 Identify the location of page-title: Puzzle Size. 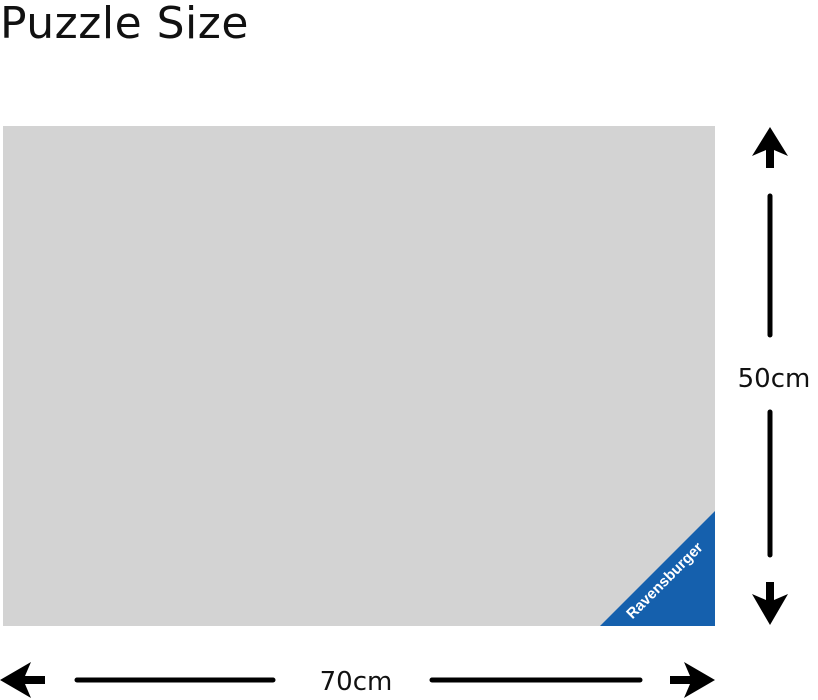
(124, 24).